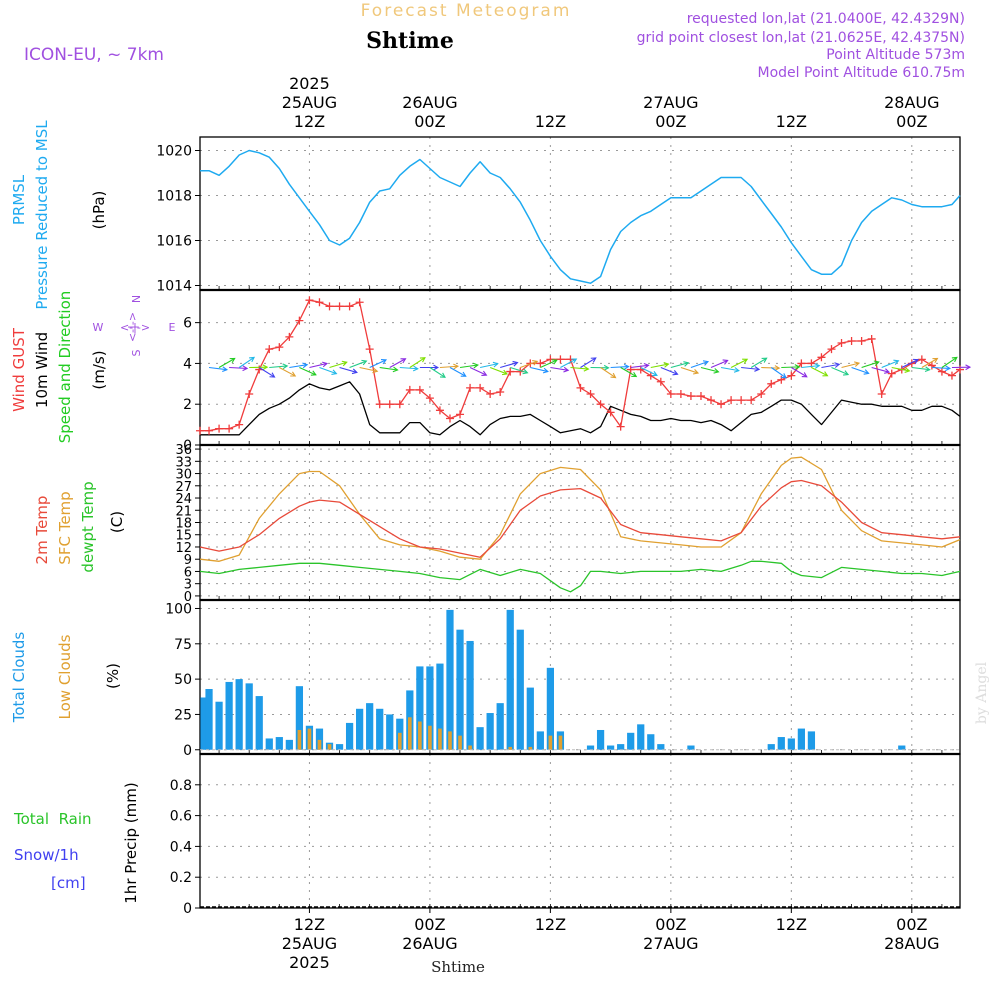 The width and height of the screenshot is (1000, 1004). What do you see at coordinates (99, 210) in the screenshot?
I see `pressure-unit: (hPa)` at bounding box center [99, 210].